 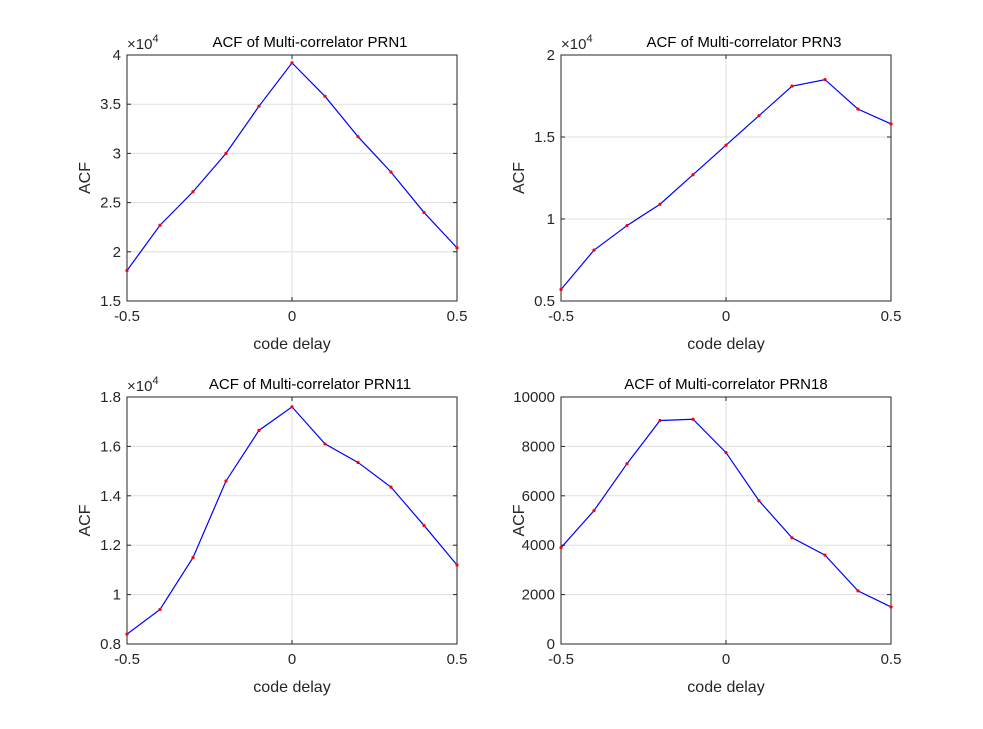 What do you see at coordinates (309, 42) in the screenshot?
I see `chart-title: ACF of Multi-correlator PRN1` at bounding box center [309, 42].